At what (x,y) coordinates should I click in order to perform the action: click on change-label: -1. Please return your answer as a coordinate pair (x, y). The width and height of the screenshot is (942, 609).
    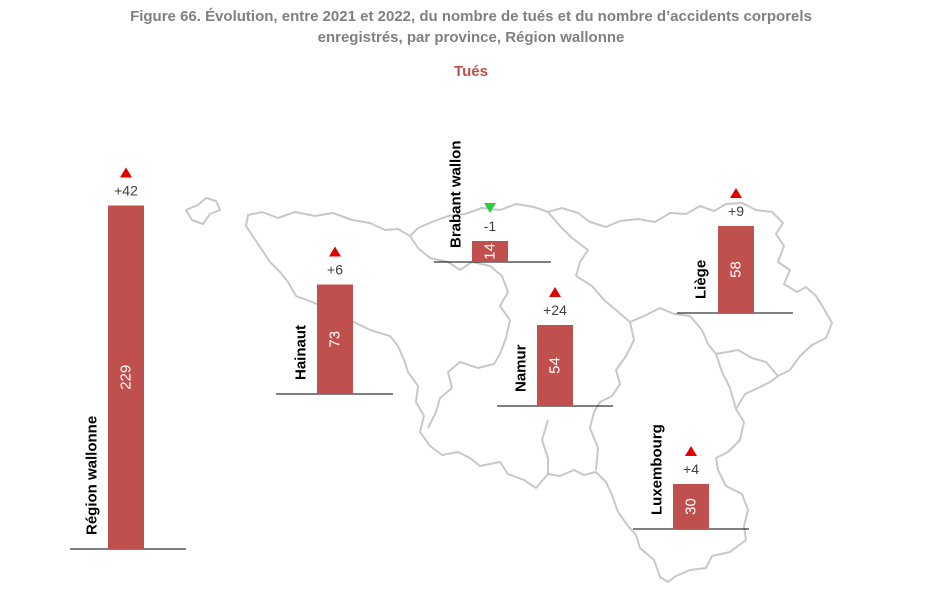
    Looking at the image, I should click on (490, 226).